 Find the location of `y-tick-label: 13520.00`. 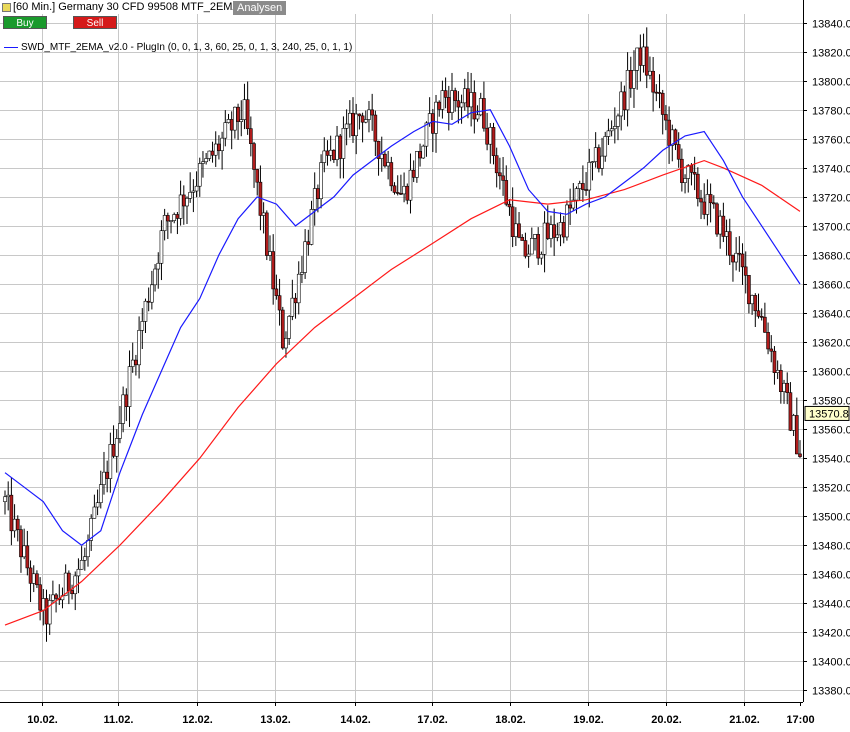

y-tick-label: 13520.00 is located at coordinates (831, 489).